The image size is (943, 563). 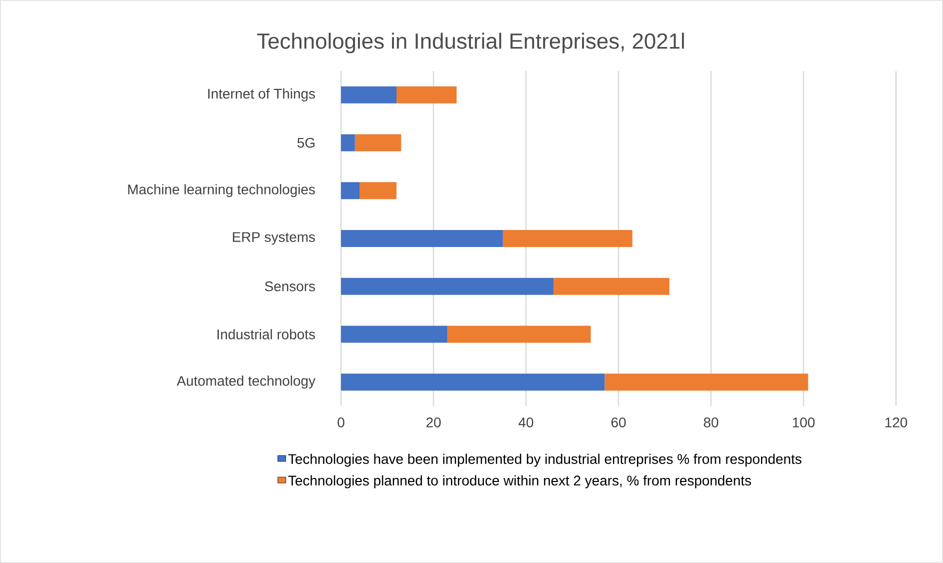 What do you see at coordinates (305, 143) in the screenshot?
I see `y-tick-label: 5G` at bounding box center [305, 143].